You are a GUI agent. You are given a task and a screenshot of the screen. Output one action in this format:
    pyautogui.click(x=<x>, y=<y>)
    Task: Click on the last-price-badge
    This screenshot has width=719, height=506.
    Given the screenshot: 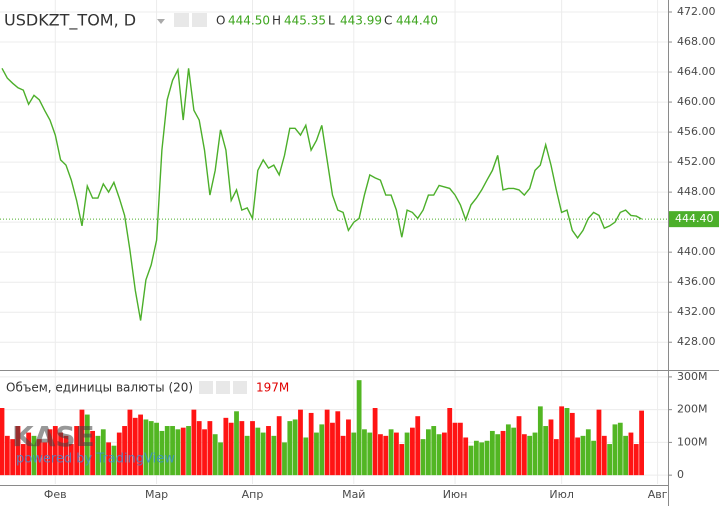 What is the action you would take?
    pyautogui.click(x=694, y=219)
    